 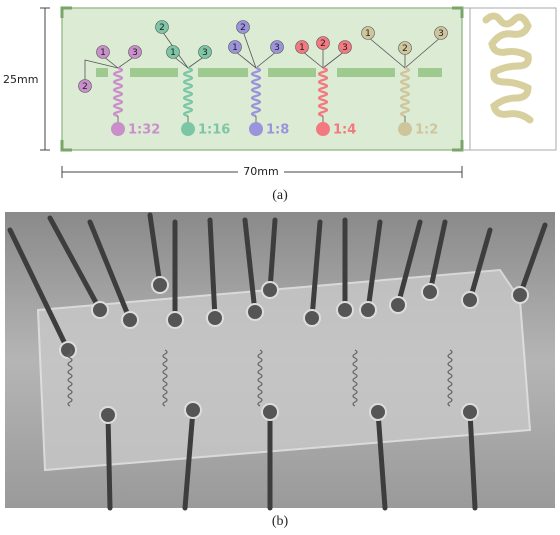 I want to click on ratio-label: 1:16, so click(x=214, y=130).